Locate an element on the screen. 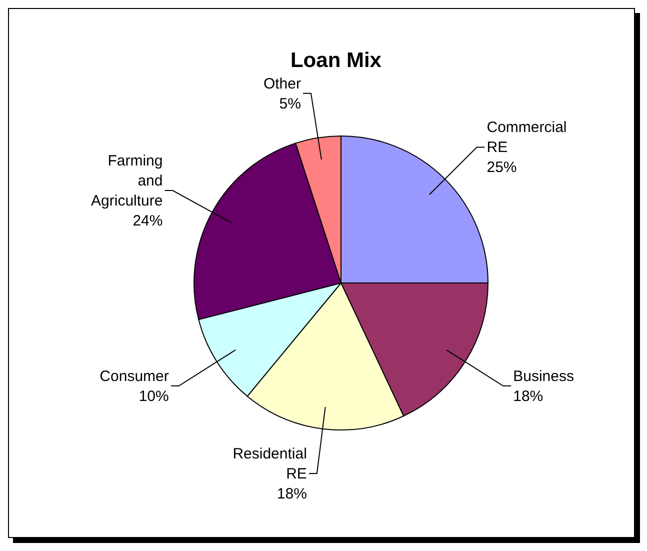 This screenshot has width=647, height=551. slice-label: Other is located at coordinates (282, 83).